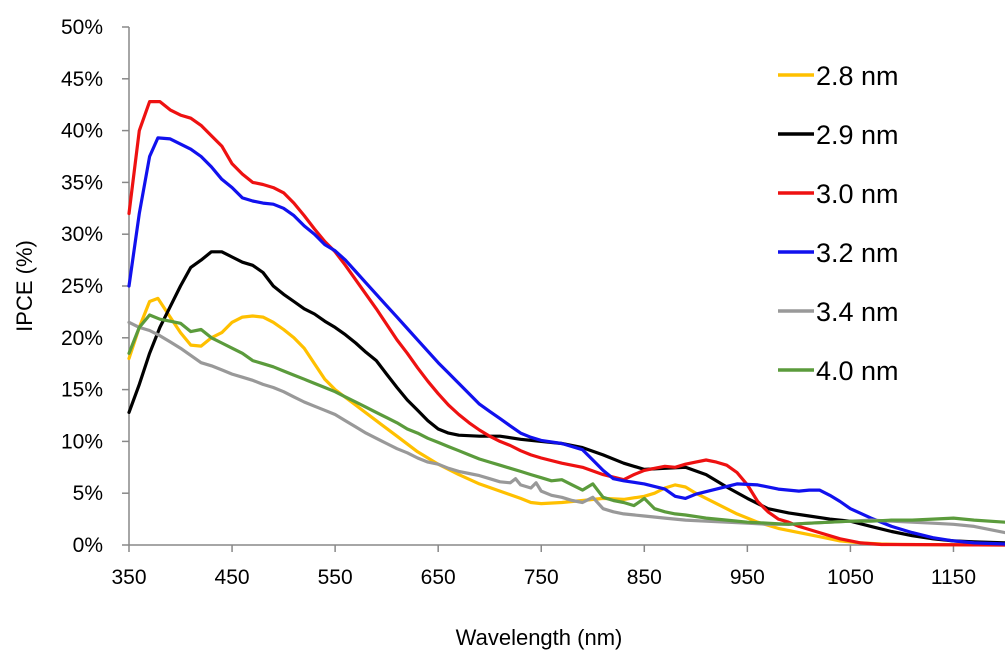 The image size is (1005, 654). I want to click on x-tick-label: 450, so click(232, 577).